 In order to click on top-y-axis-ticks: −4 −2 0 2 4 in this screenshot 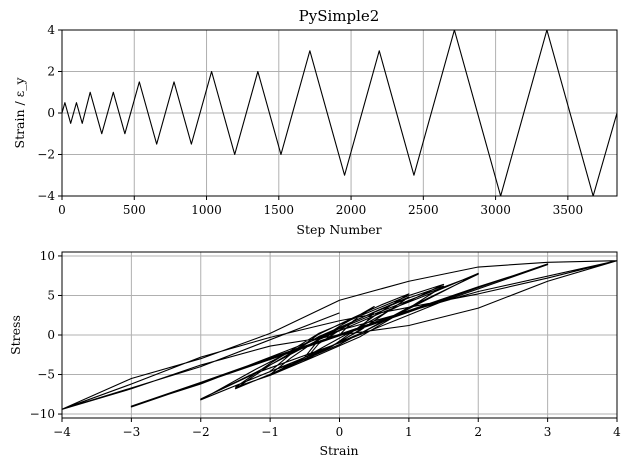, I will do `click(49, 113)`.